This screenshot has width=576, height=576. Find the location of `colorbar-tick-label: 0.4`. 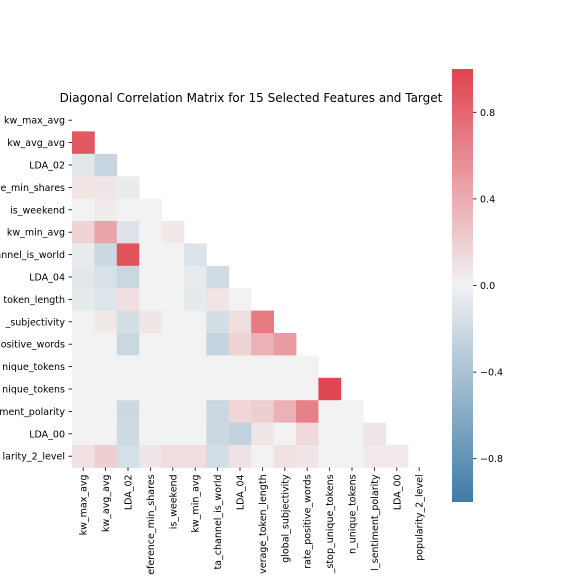

colorbar-tick-label: 0.4 is located at coordinates (487, 199).